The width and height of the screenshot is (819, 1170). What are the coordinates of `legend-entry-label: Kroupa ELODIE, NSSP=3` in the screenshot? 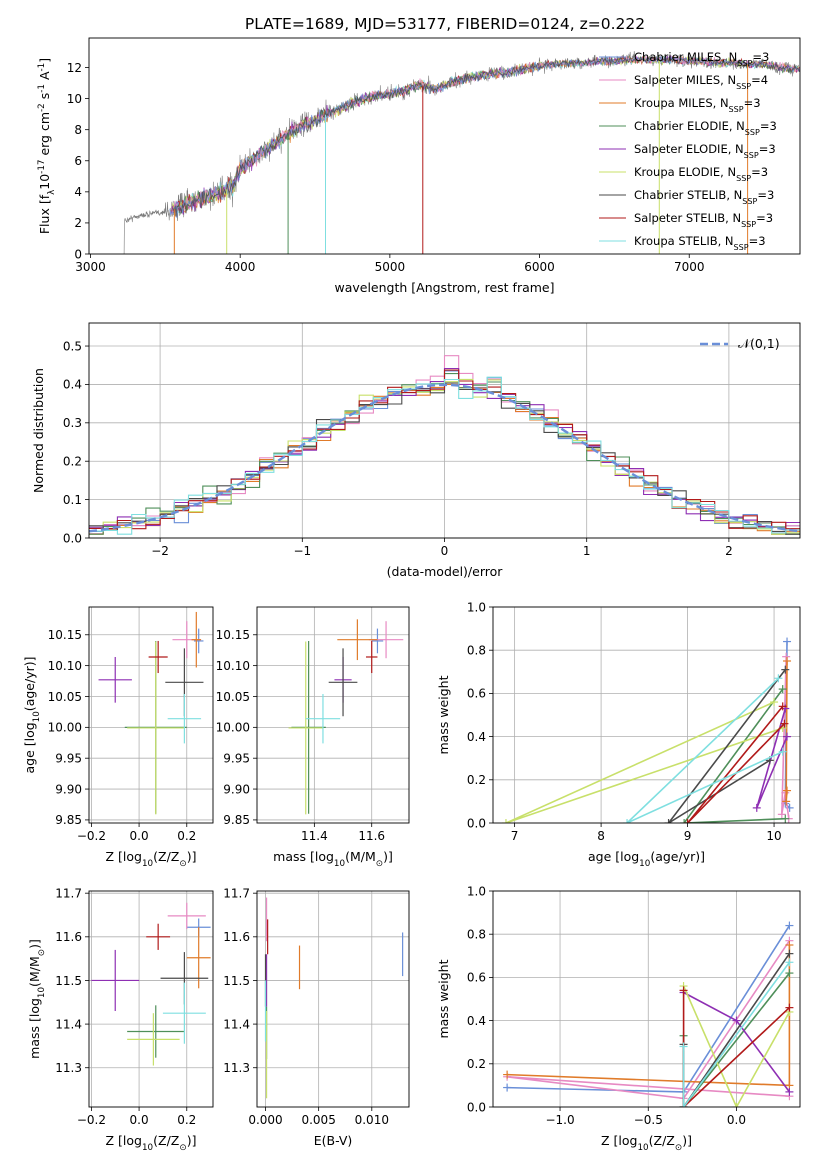 It's located at (701, 174).